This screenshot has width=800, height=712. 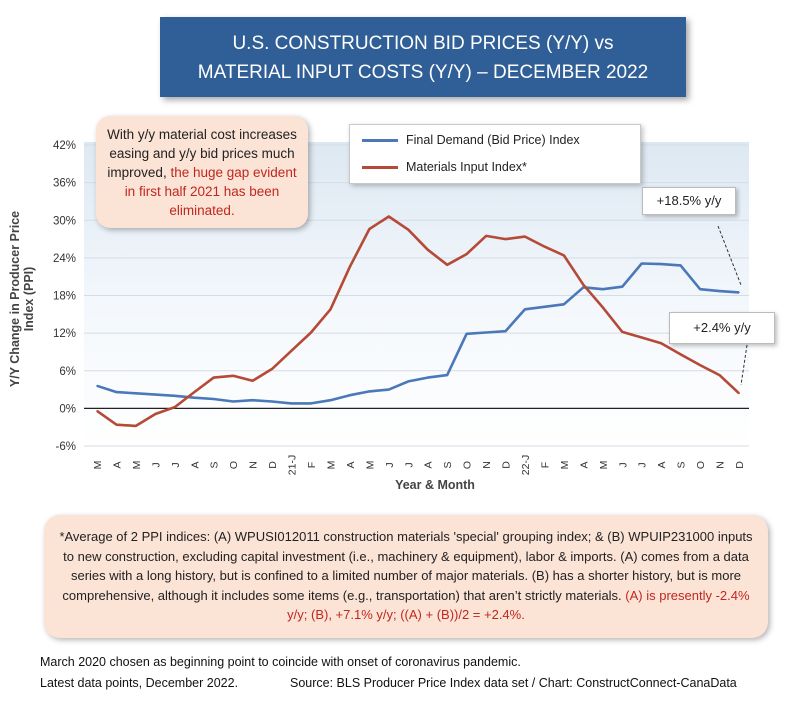 What do you see at coordinates (493, 140) in the screenshot?
I see `legend-label-final-demand: Final Demand (Bid Price) Index` at bounding box center [493, 140].